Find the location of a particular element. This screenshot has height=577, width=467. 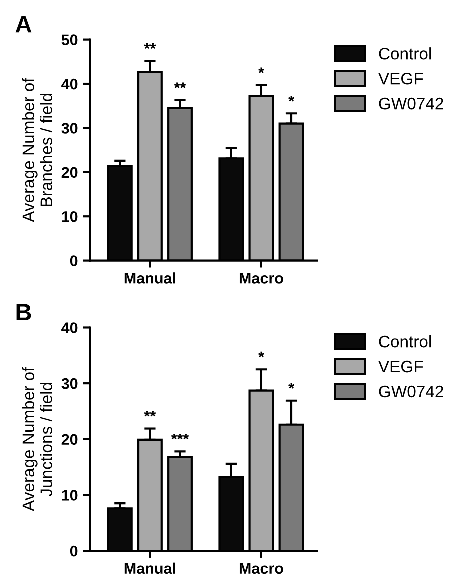

chart-title: A is located at coordinates (24, 24).